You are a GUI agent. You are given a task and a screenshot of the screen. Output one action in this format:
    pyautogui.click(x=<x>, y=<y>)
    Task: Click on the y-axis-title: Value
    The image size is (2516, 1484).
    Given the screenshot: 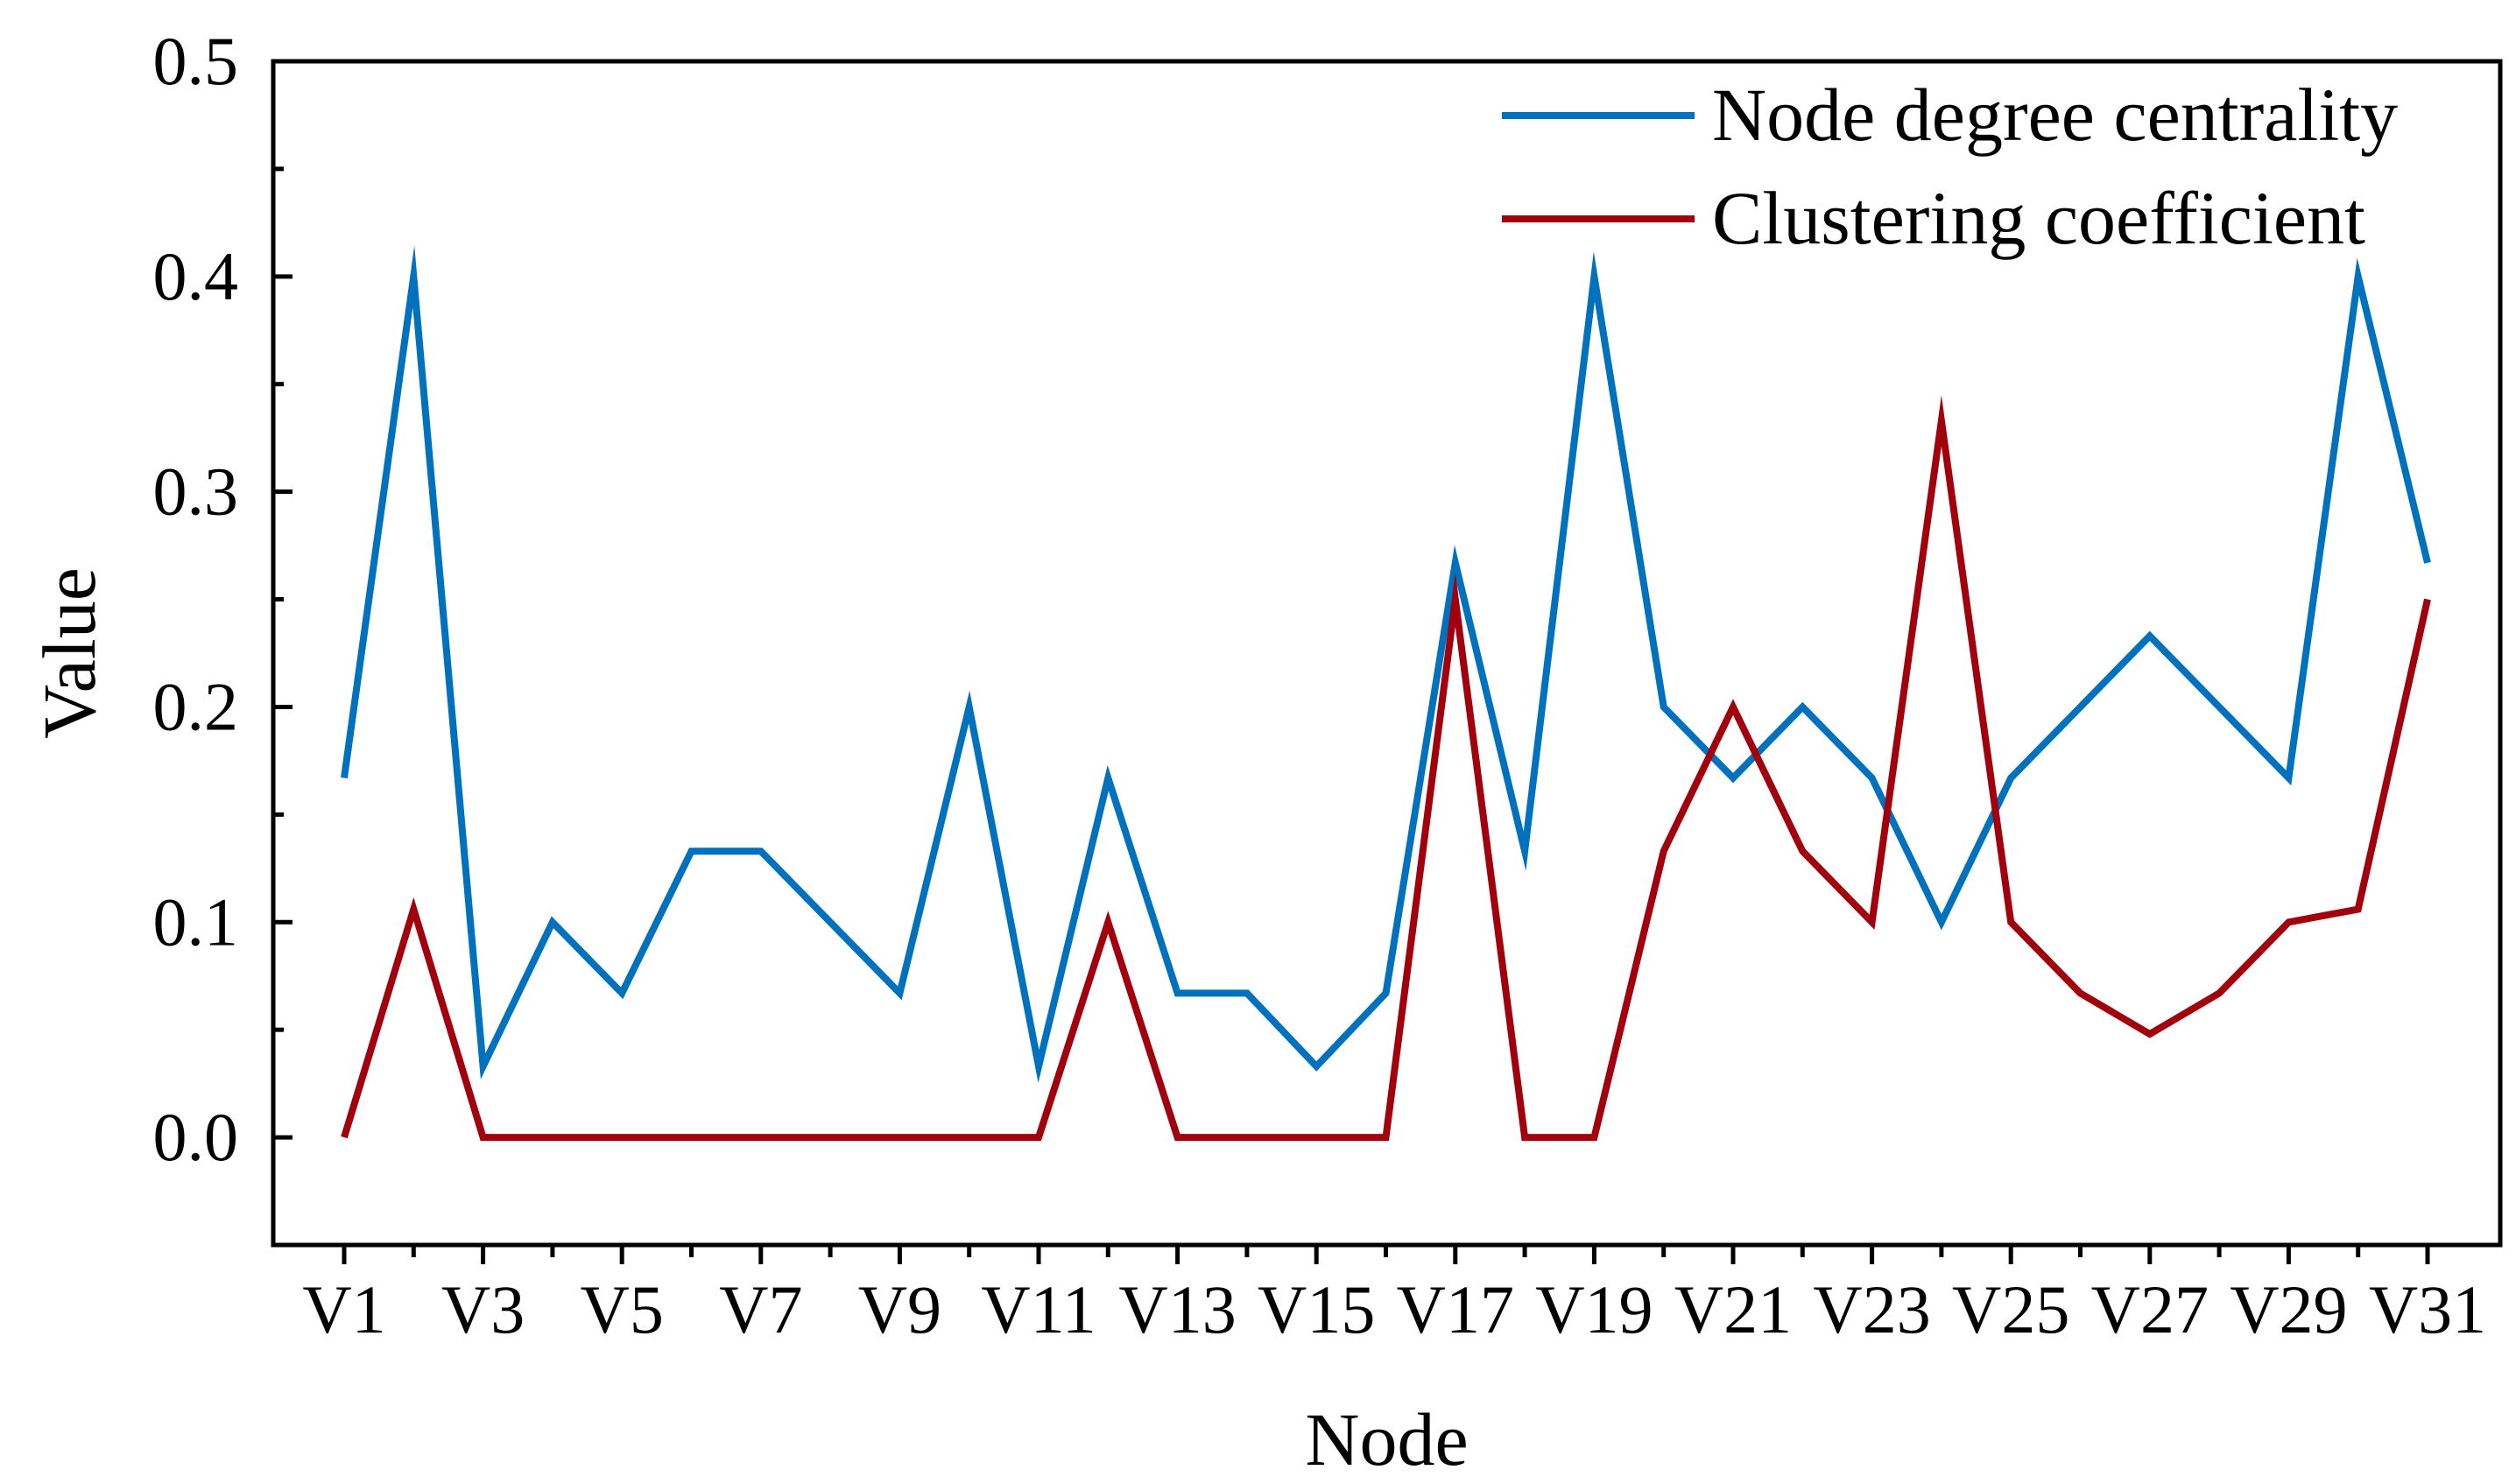 What is the action you would take?
    pyautogui.click(x=69, y=653)
    